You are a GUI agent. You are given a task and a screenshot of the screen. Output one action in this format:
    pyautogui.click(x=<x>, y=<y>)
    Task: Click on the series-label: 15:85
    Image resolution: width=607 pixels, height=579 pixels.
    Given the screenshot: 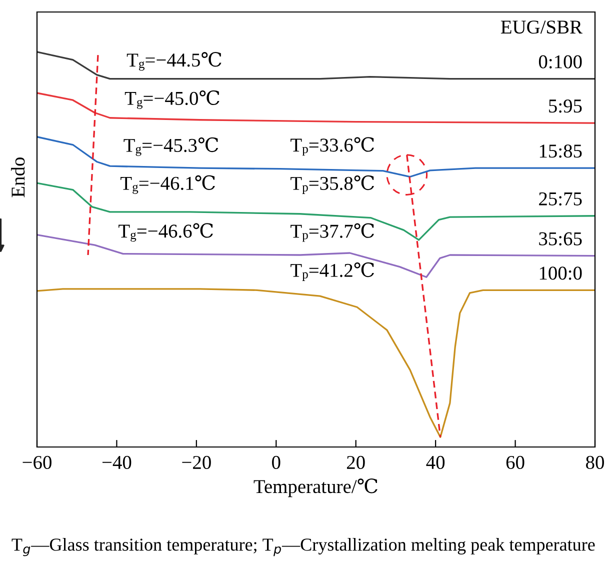 What is the action you would take?
    pyautogui.click(x=561, y=151)
    